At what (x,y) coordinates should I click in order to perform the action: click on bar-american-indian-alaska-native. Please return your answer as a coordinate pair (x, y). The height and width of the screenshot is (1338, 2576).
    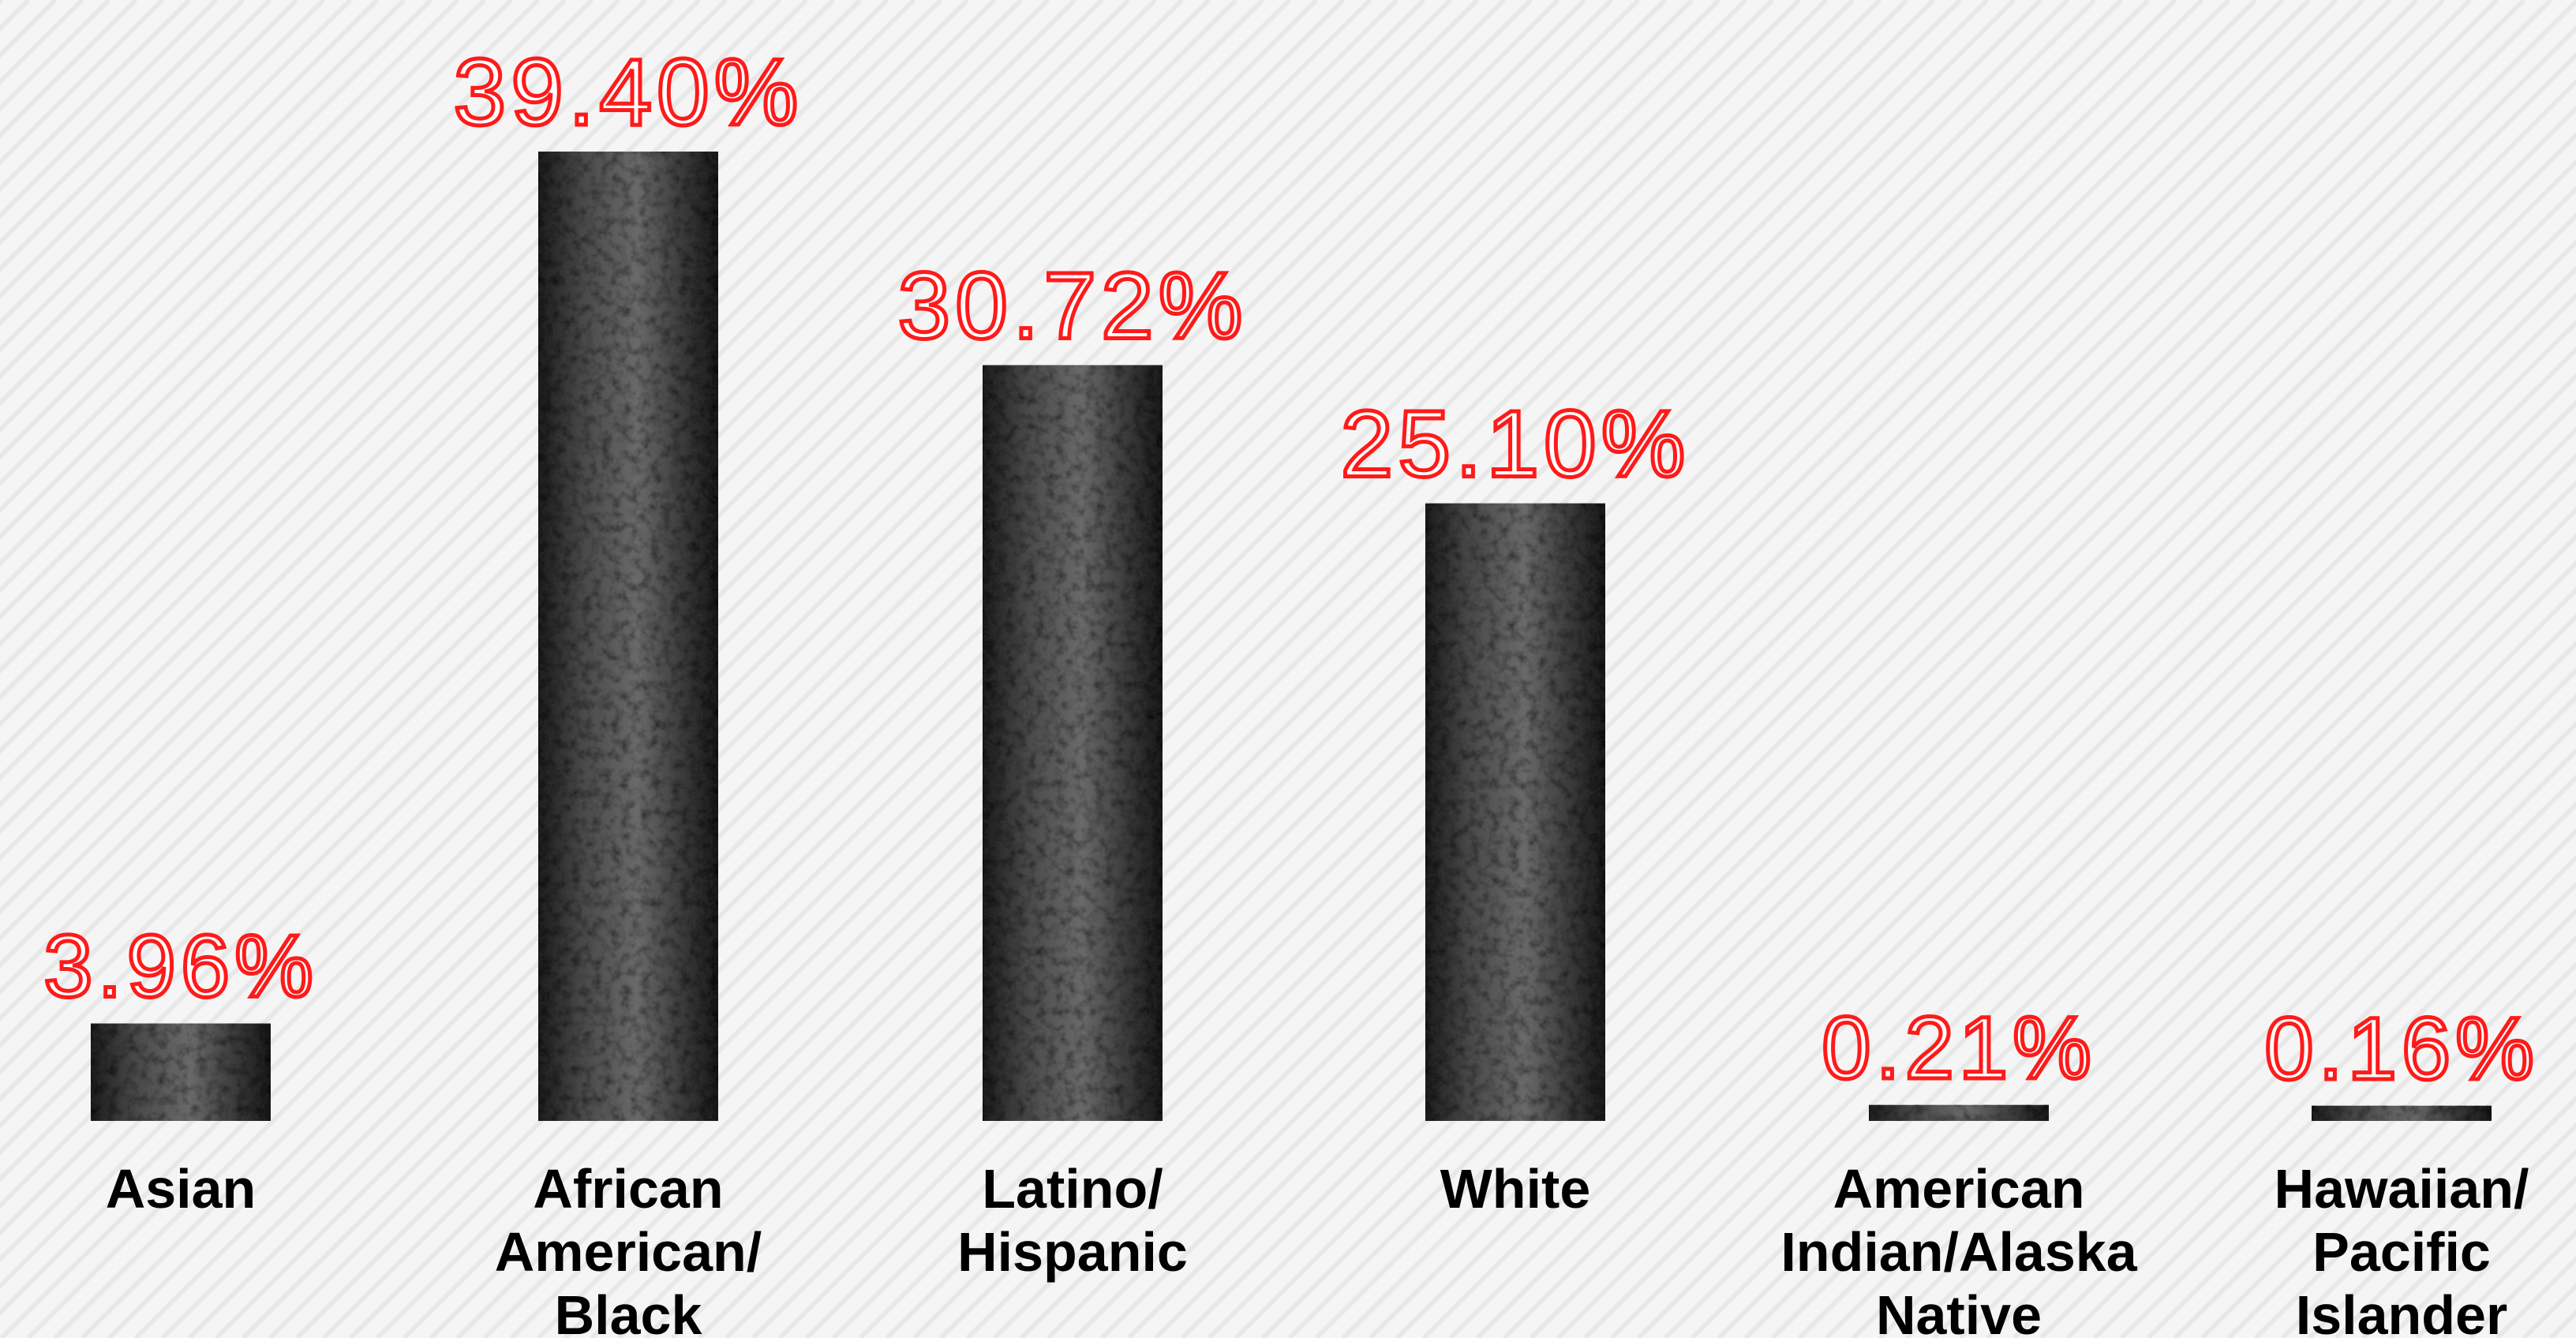
    Looking at the image, I should click on (1959, 1112).